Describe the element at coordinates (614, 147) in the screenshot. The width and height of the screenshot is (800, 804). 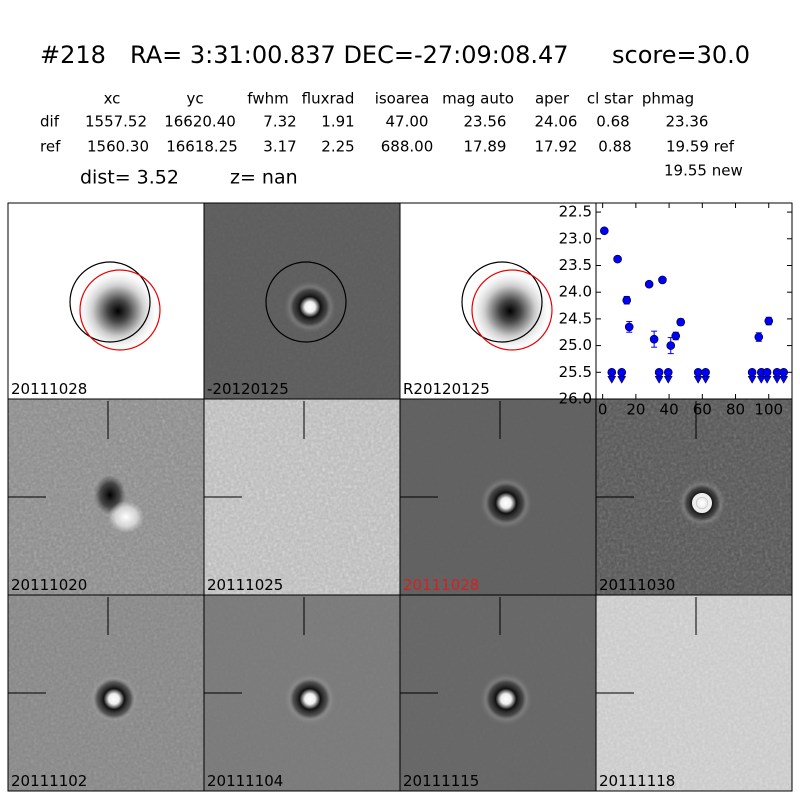
I see `table-cell: 0.88` at that location.